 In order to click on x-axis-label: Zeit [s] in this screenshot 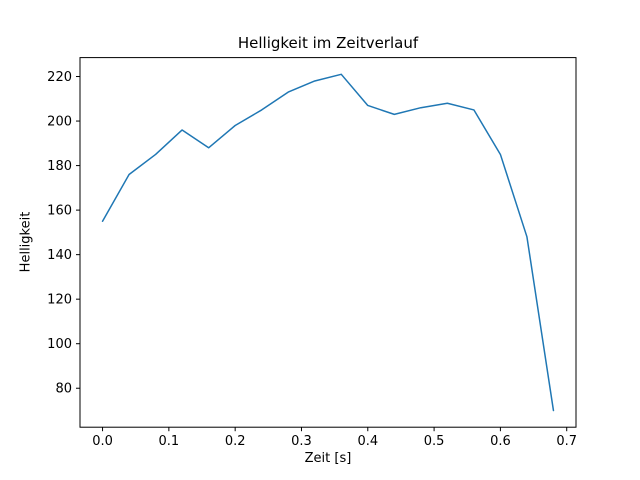, I will do `click(328, 458)`.